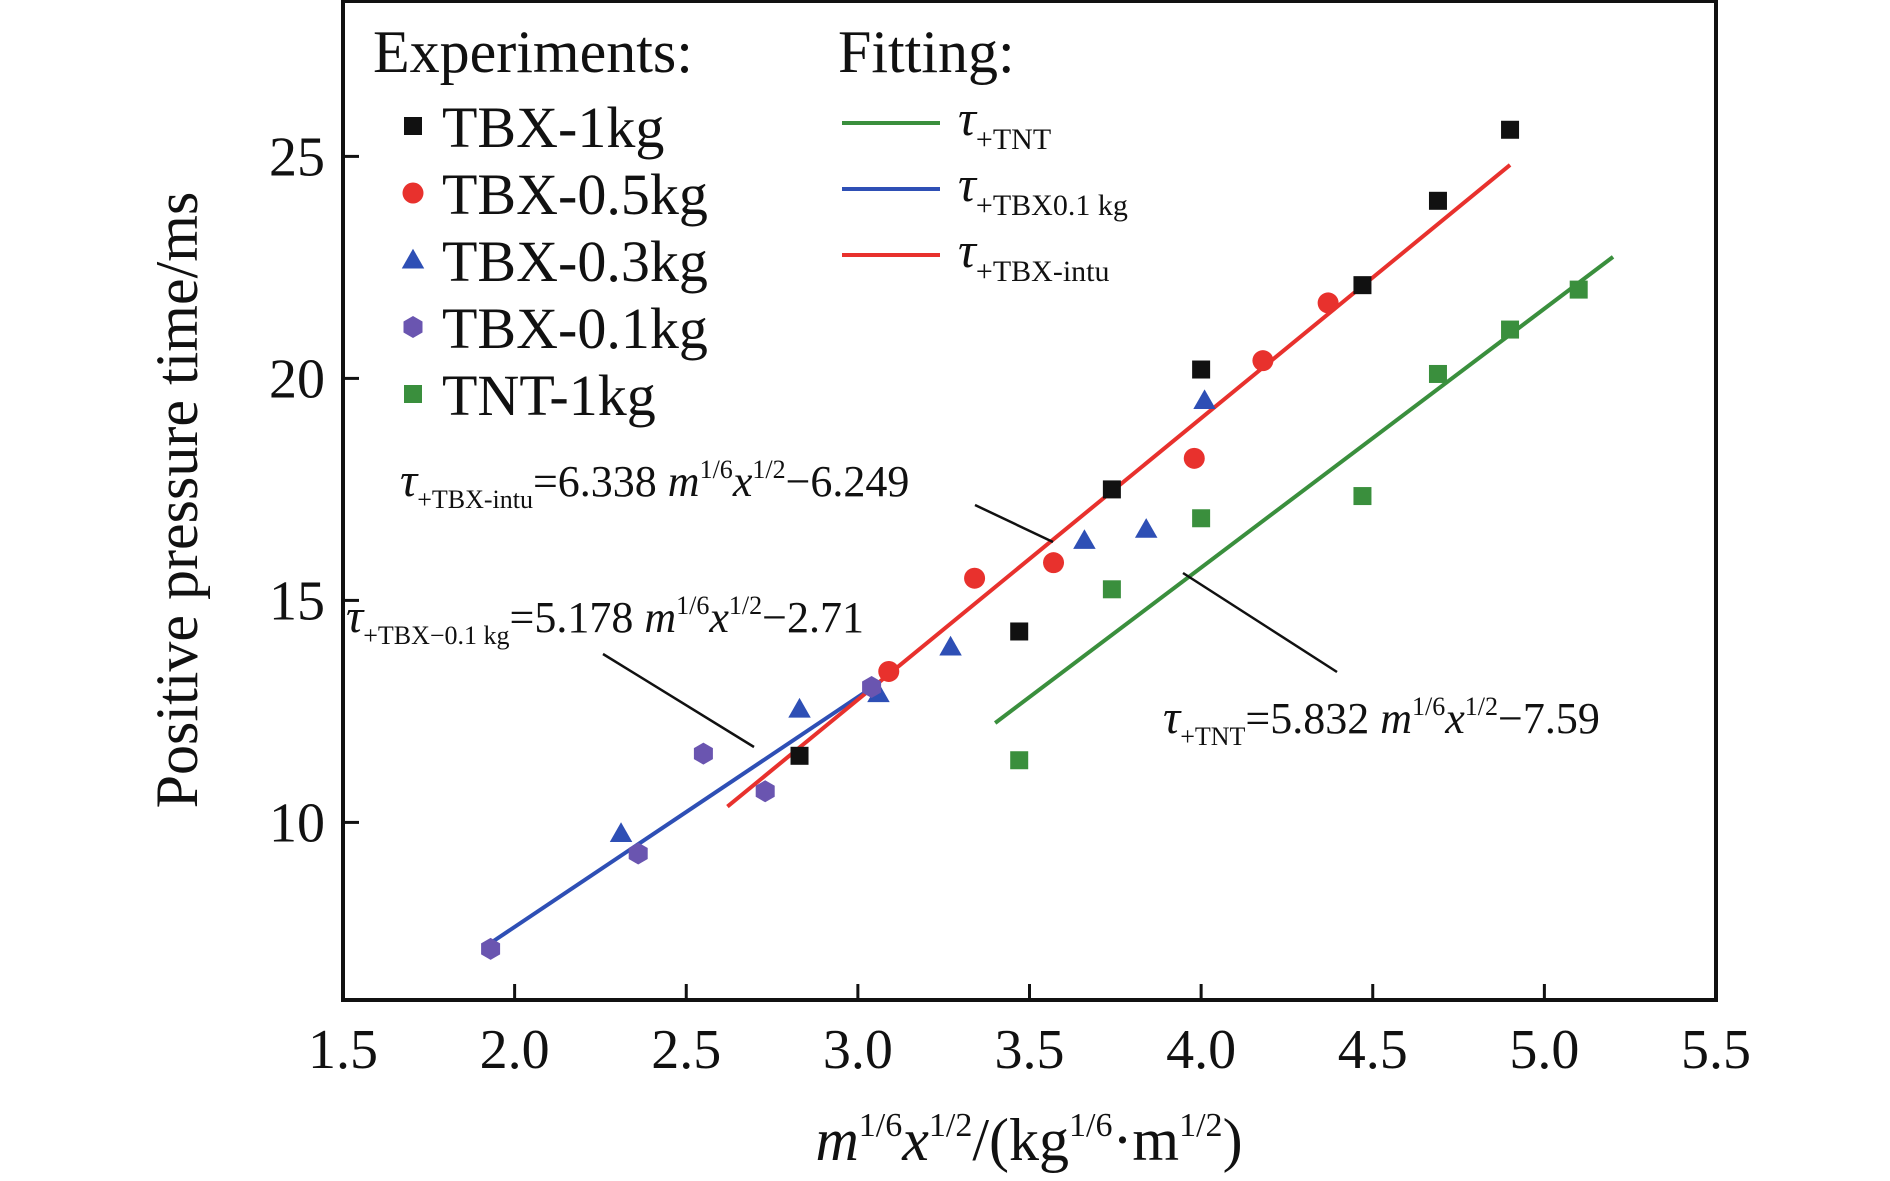  I want to click on x-axis-title: m1/6x1/2/(kg1/6·m1/2), so click(1028, 1140).